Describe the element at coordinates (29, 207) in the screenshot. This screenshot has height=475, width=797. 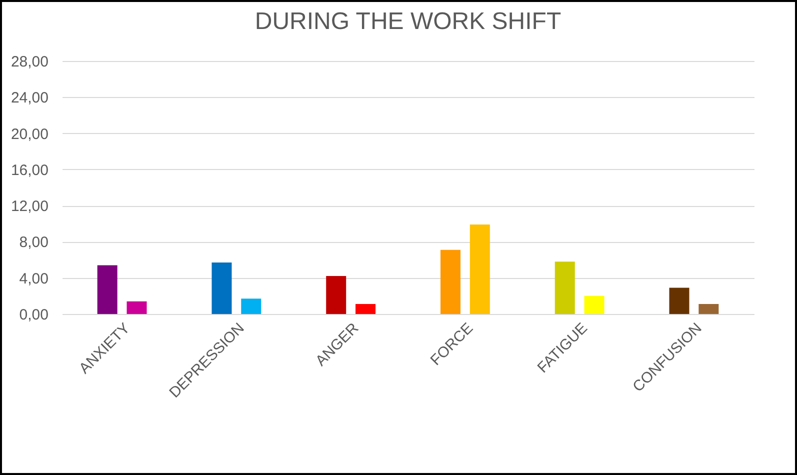
I see `y-tick-label: 12,00` at that location.